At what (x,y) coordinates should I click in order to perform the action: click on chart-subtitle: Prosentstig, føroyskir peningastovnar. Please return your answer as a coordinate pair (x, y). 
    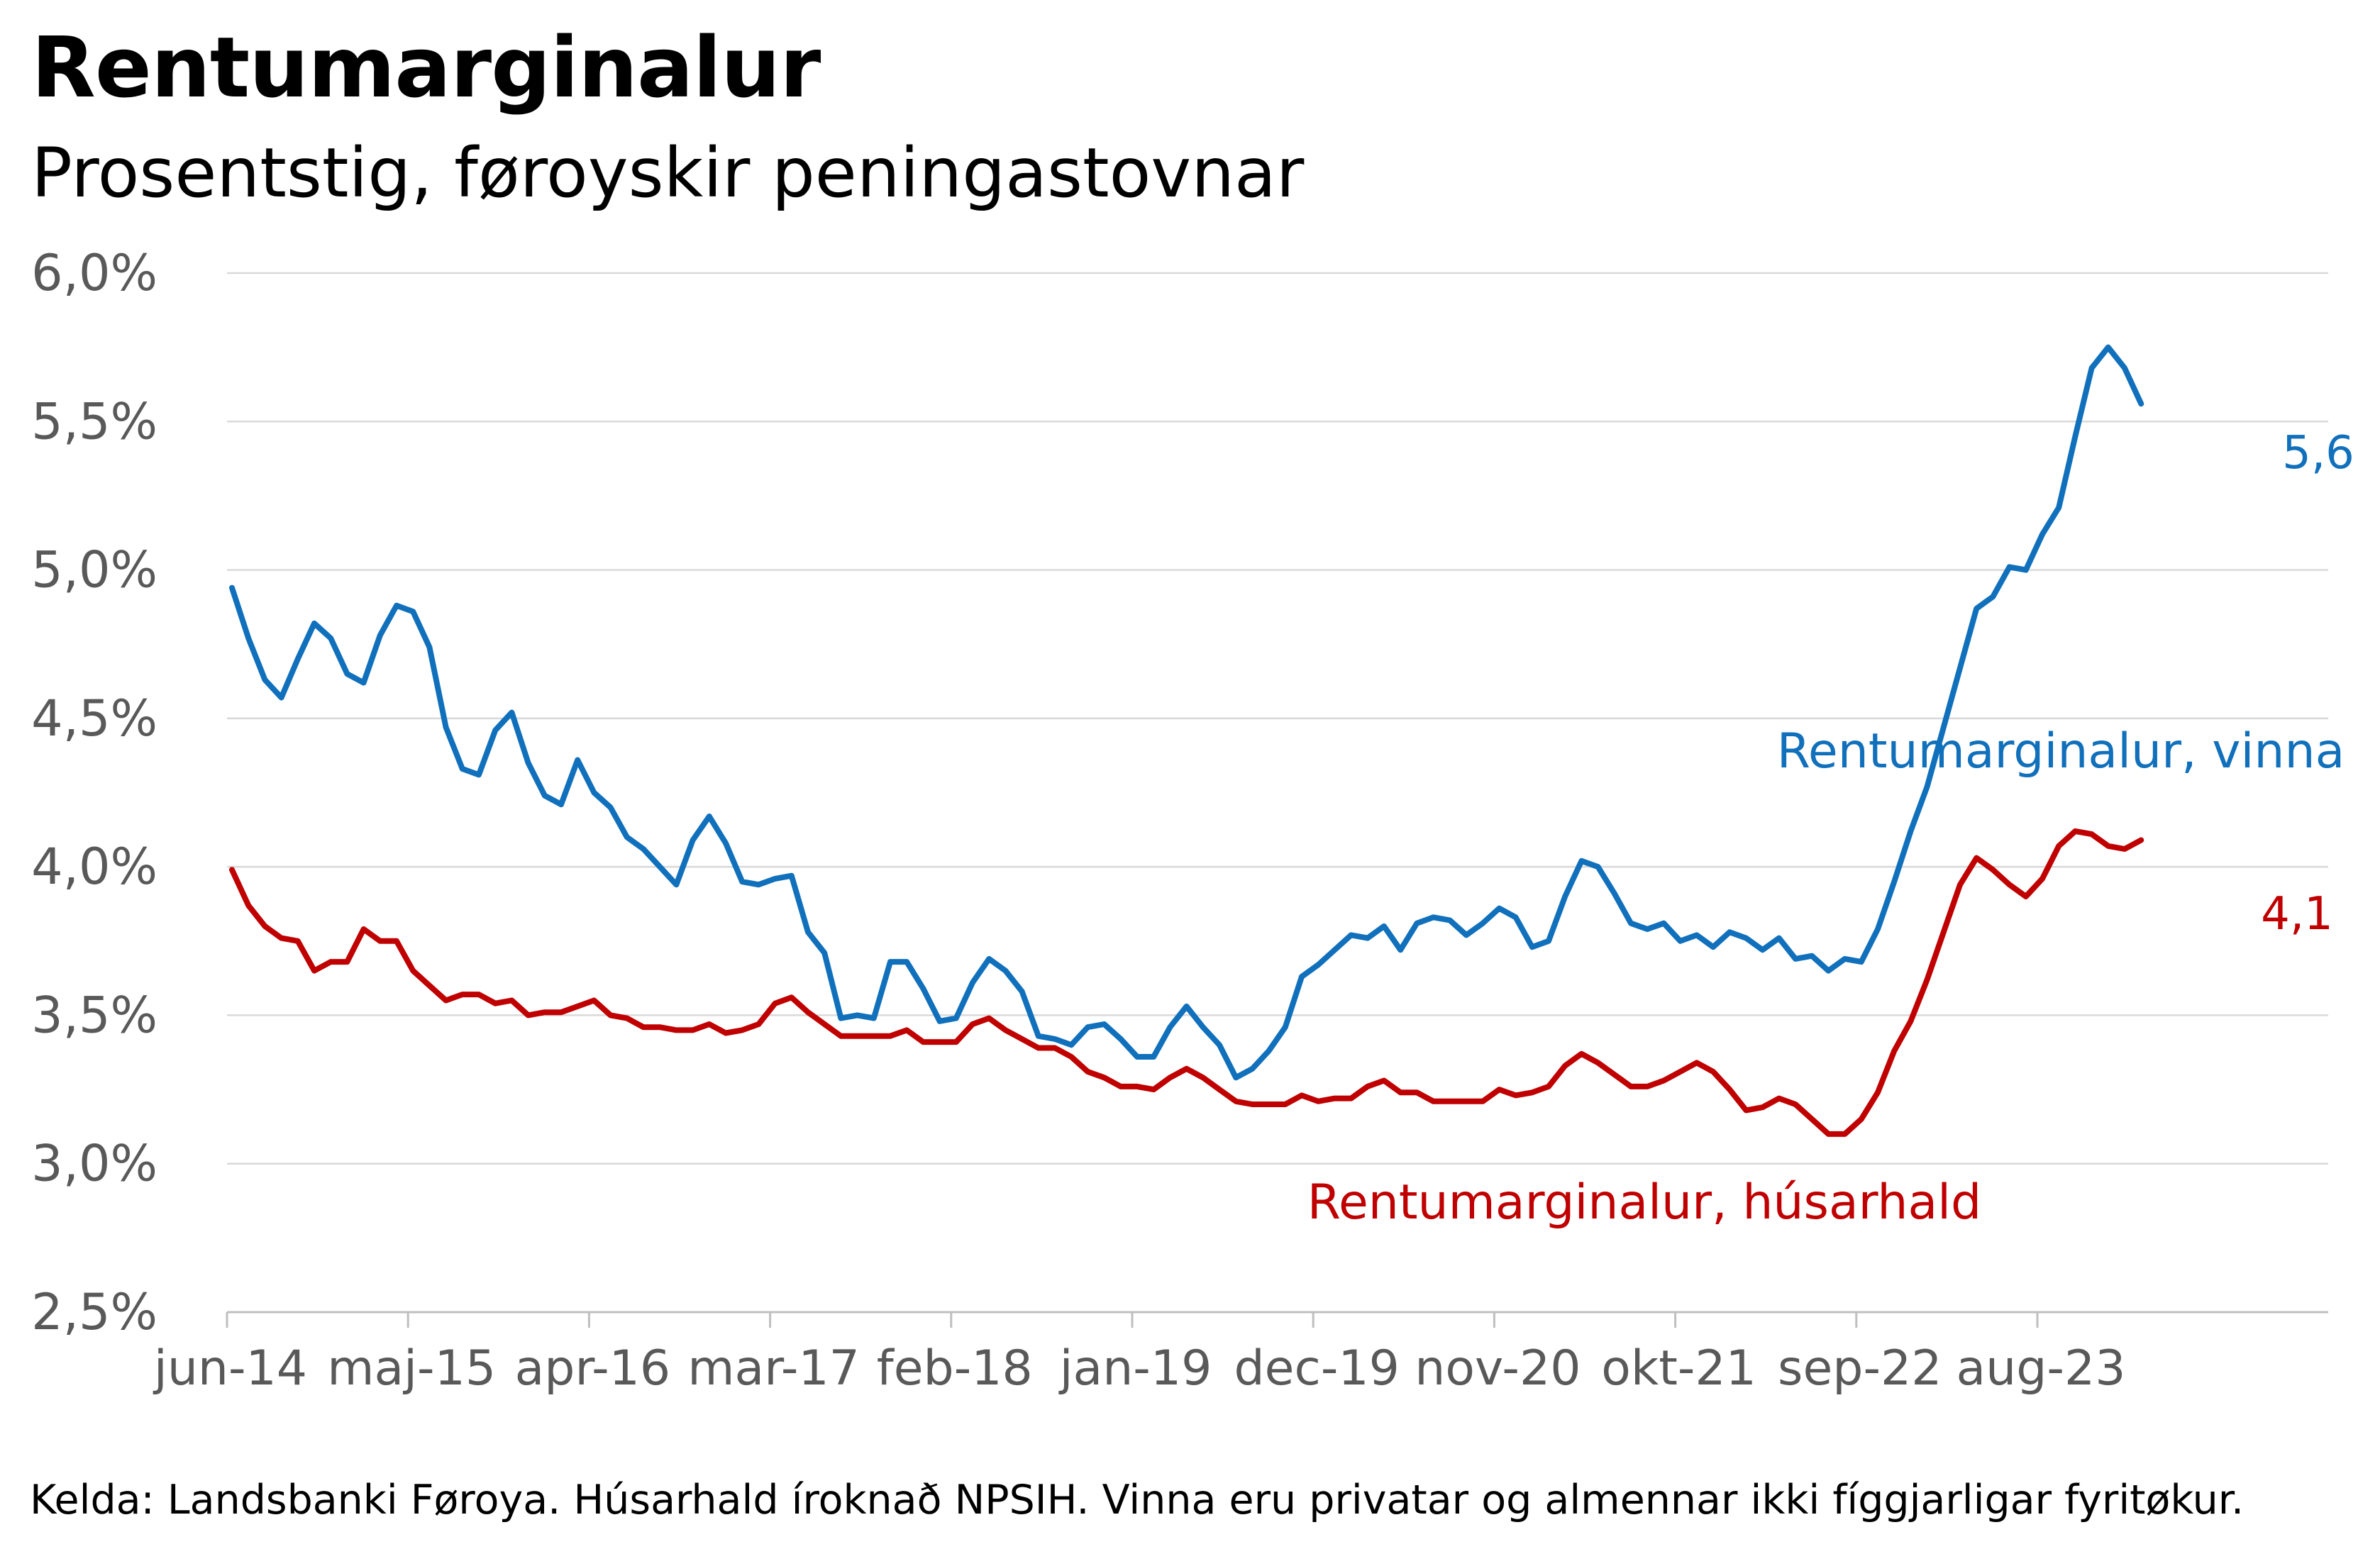
    Looking at the image, I should click on (668, 173).